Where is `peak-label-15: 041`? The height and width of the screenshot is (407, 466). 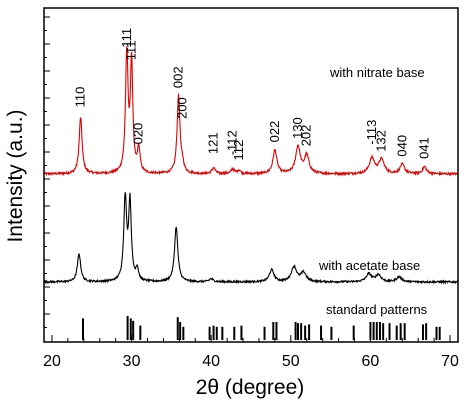
peak-label-15: 041 is located at coordinates (424, 148).